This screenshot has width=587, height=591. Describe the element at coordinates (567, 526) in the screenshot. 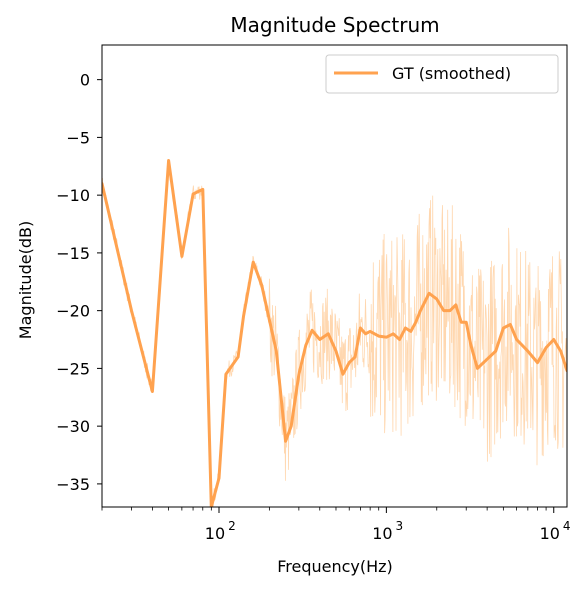

I see `x-tick-exponent: 4` at that location.